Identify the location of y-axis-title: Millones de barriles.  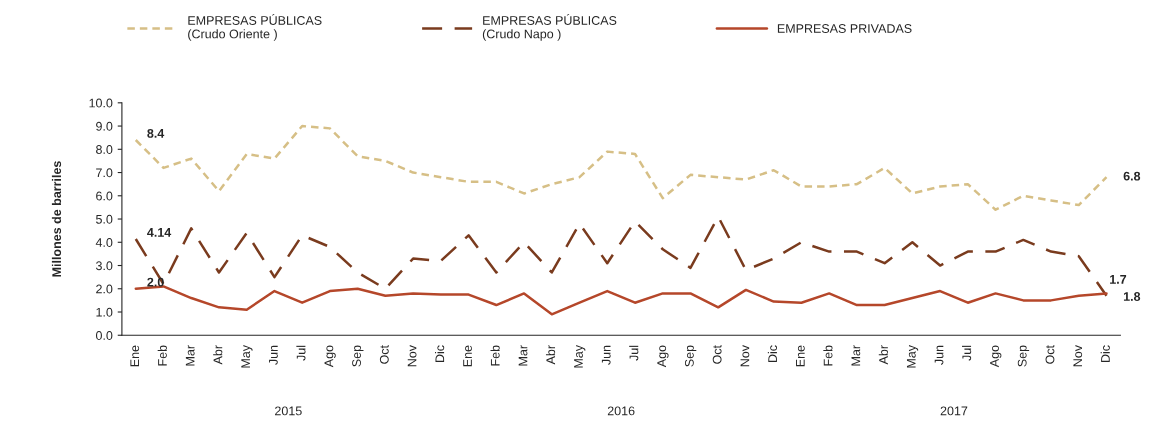
(56, 219).